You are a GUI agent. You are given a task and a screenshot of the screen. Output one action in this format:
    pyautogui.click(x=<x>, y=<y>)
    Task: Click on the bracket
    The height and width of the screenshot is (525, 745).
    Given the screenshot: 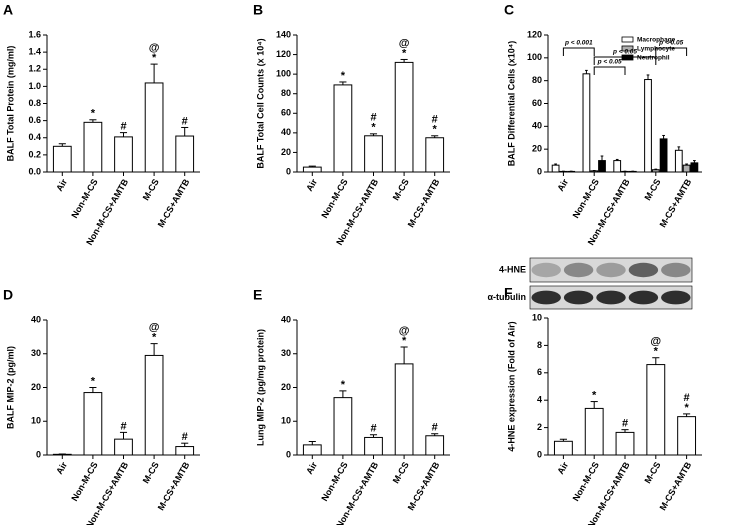 What is the action you would take?
    pyautogui.click(x=671, y=51)
    